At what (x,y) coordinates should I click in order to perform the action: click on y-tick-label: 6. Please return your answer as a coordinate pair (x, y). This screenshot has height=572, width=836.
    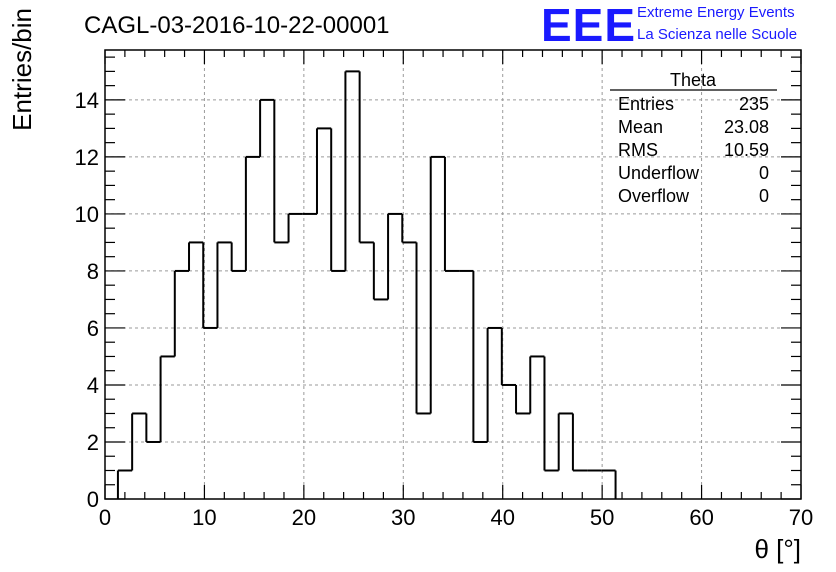
    Looking at the image, I should click on (93, 328).